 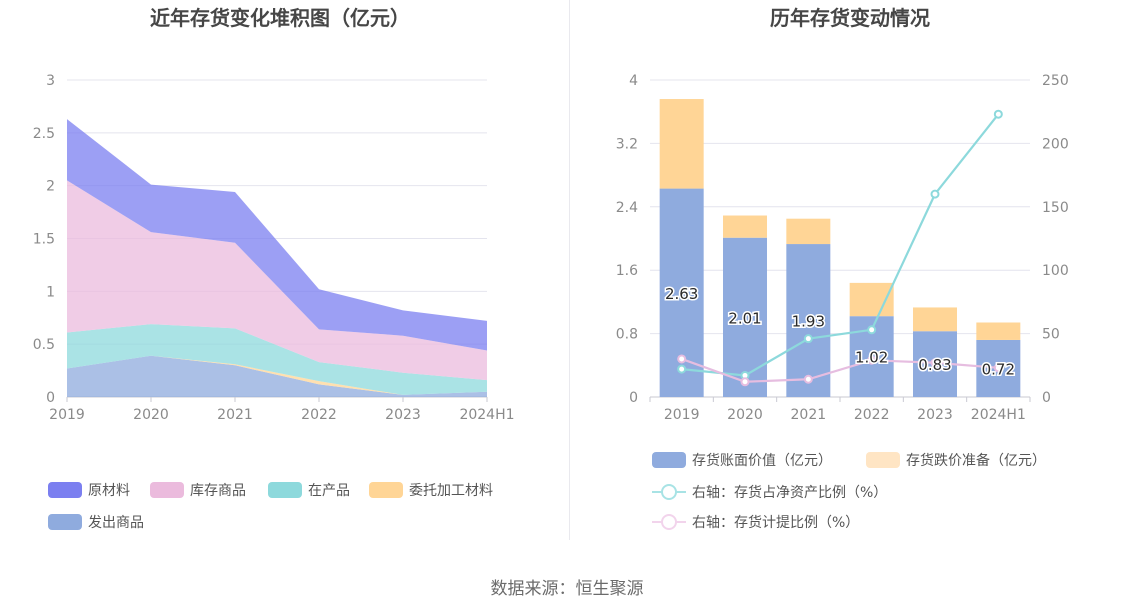 What do you see at coordinates (1055, 81) in the screenshot?
I see `right-y2-tick-label: 250` at bounding box center [1055, 81].